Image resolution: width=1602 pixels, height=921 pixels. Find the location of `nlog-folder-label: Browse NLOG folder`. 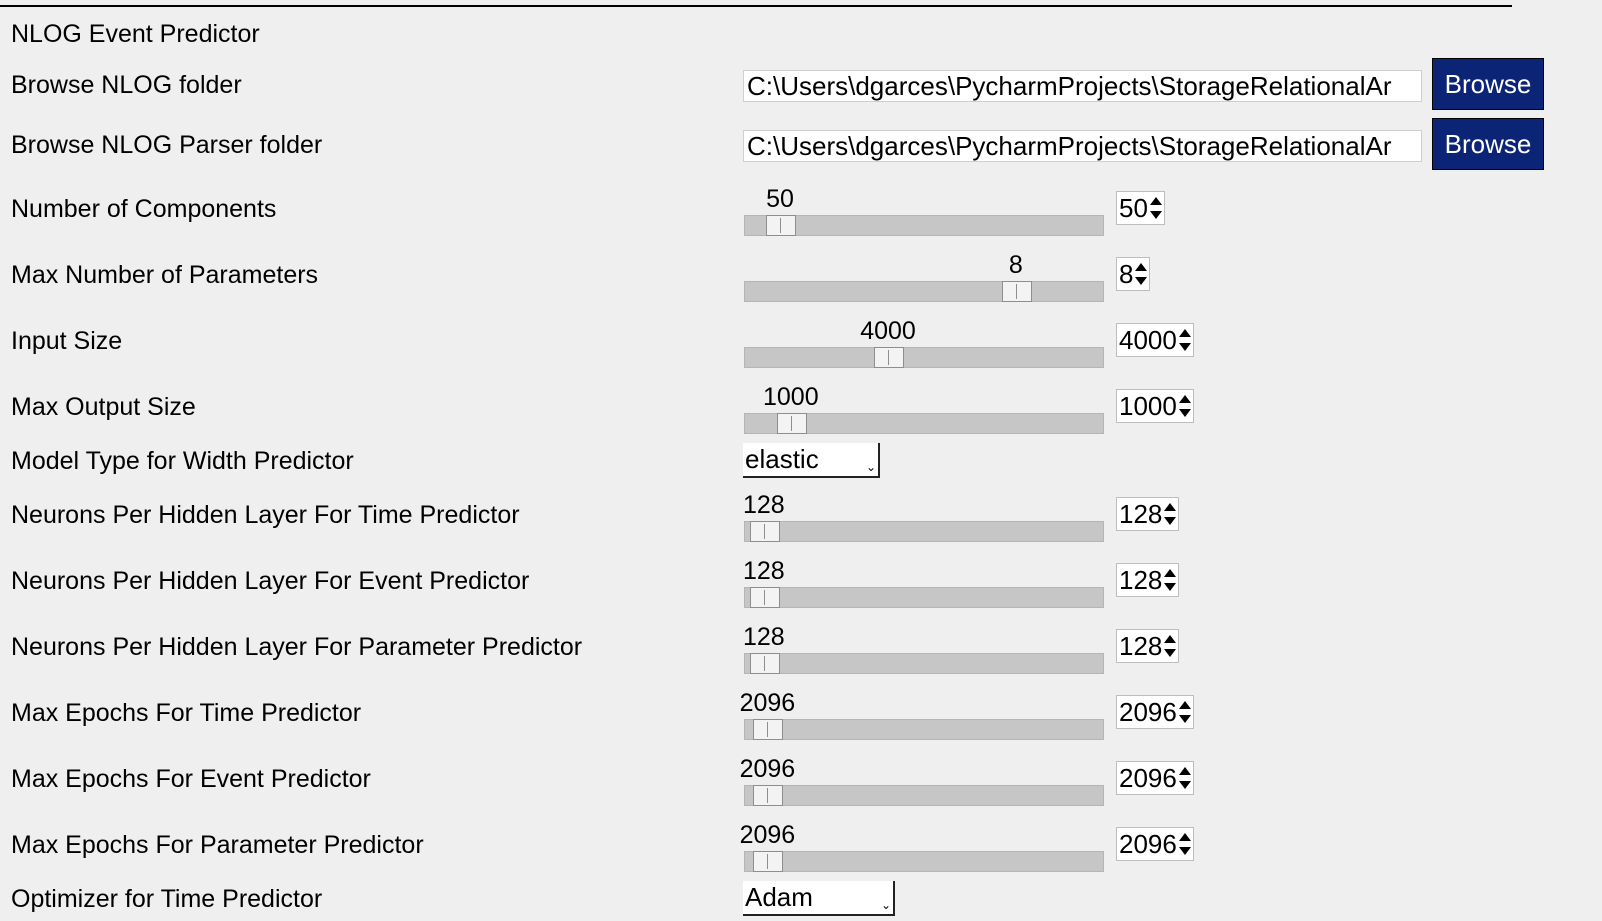

nlog-folder-label: Browse NLOG folder is located at coordinates (126, 85).